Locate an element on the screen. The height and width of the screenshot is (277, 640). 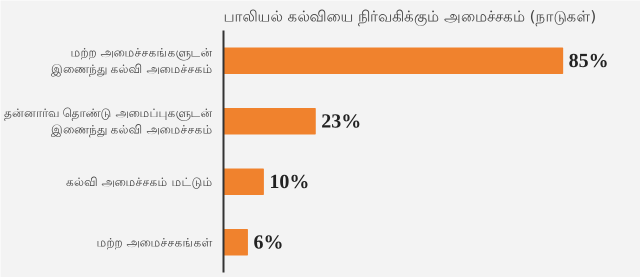
data-label: 23% is located at coordinates (341, 121).